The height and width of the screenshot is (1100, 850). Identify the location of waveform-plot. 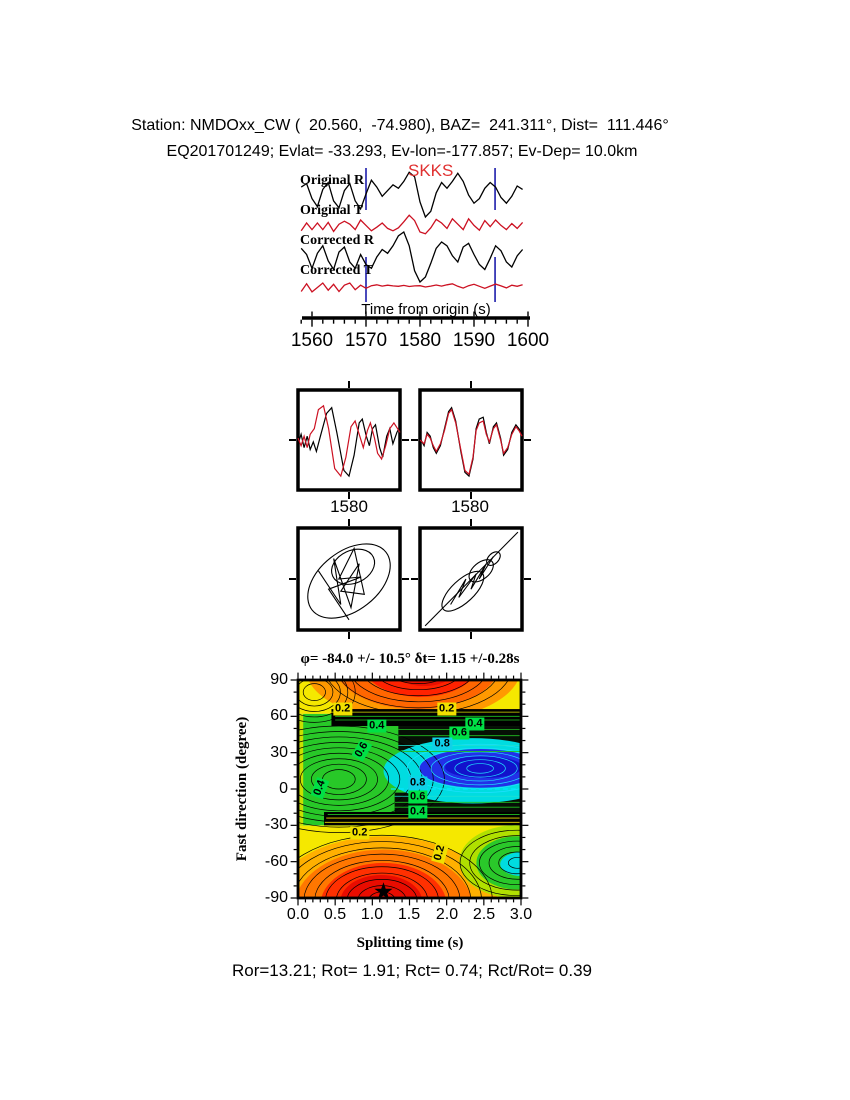
(415, 247).